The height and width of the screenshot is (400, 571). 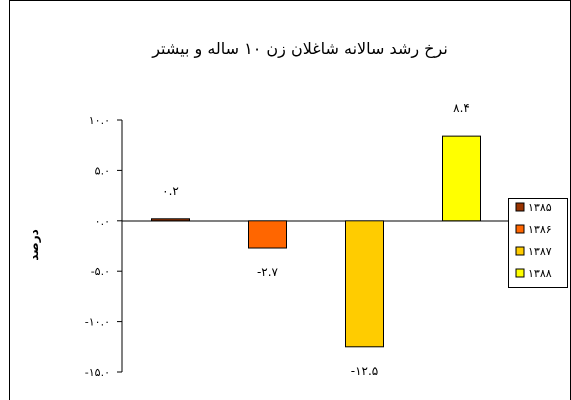 I want to click on data-label-4: ۸.۴, so click(x=461, y=108).